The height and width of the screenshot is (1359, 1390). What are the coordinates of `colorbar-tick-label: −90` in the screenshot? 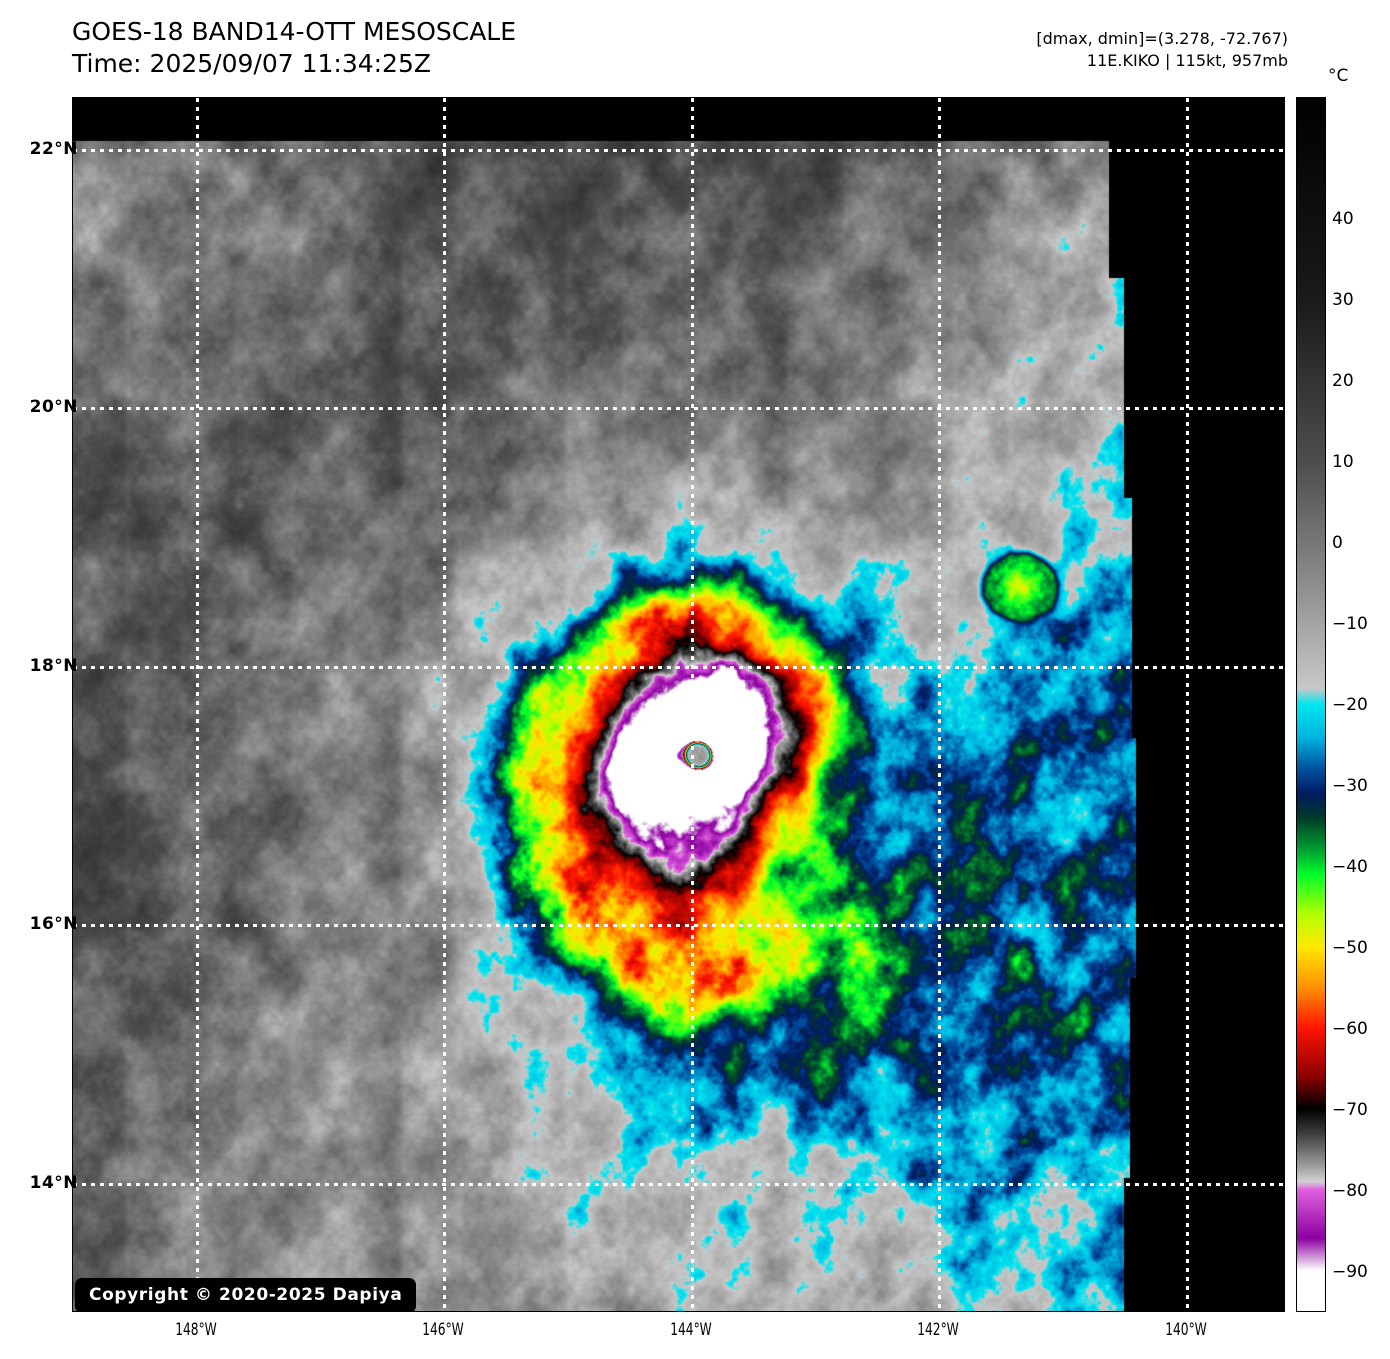 It's located at (1350, 1271).